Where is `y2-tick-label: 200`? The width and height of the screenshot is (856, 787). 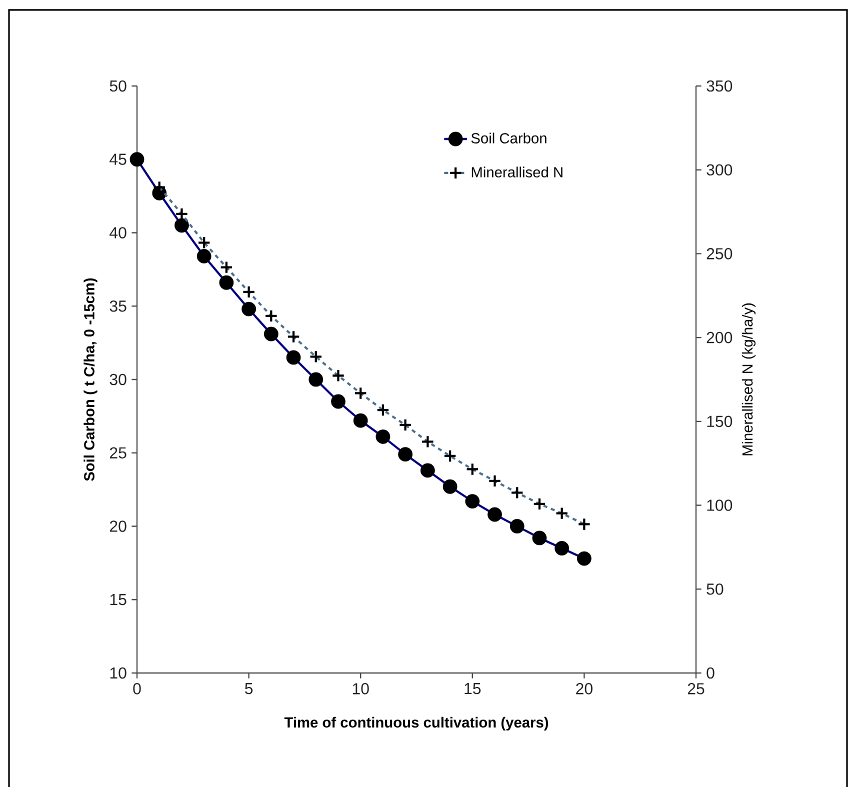 y2-tick-label: 200 is located at coordinates (719, 338).